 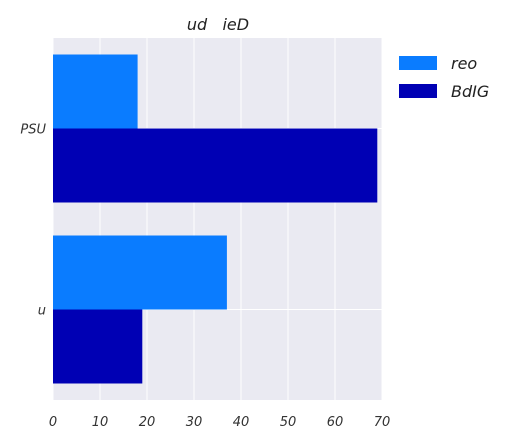 What do you see at coordinates (288, 422) in the screenshot?
I see `x-tick-label: 50` at bounding box center [288, 422].